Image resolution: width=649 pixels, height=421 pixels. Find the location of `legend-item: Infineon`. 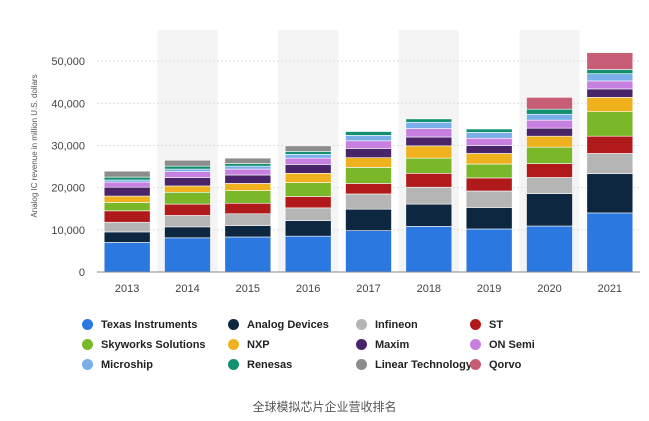

legend-item: Infineon is located at coordinates (387, 325).